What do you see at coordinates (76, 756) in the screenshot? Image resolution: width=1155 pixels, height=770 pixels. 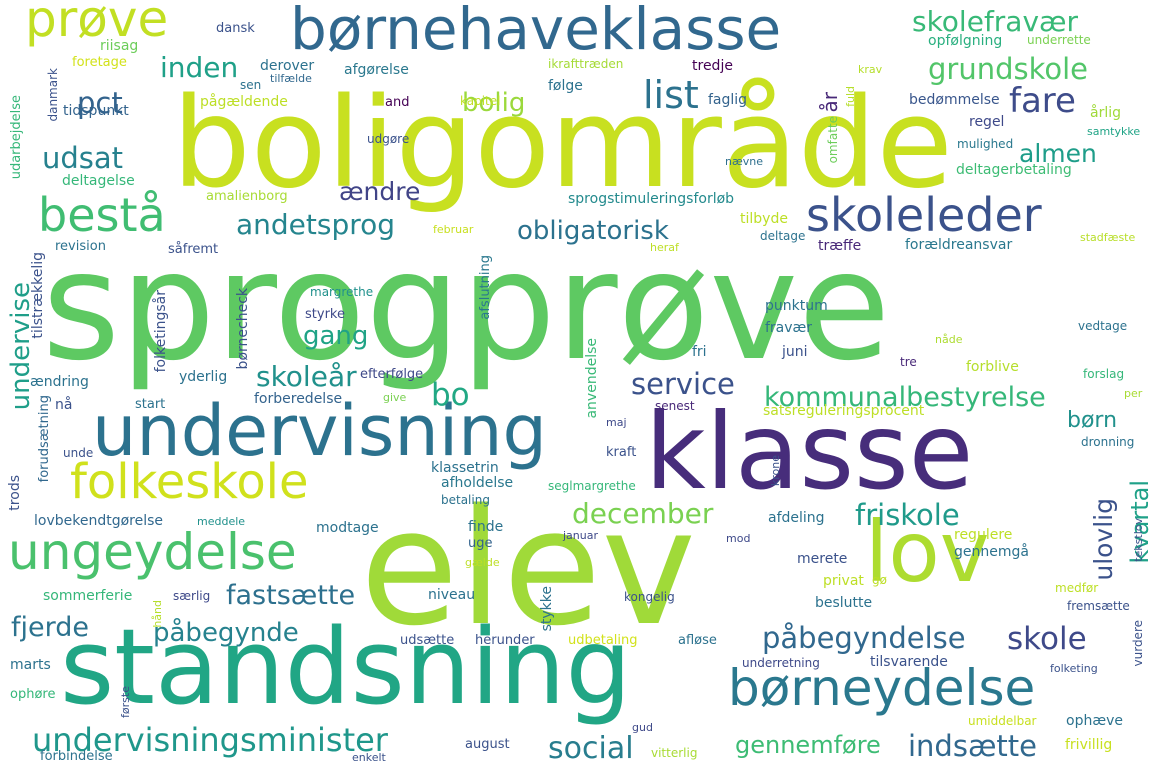 I see `word-forbindelse: forbindelse` at bounding box center [76, 756].